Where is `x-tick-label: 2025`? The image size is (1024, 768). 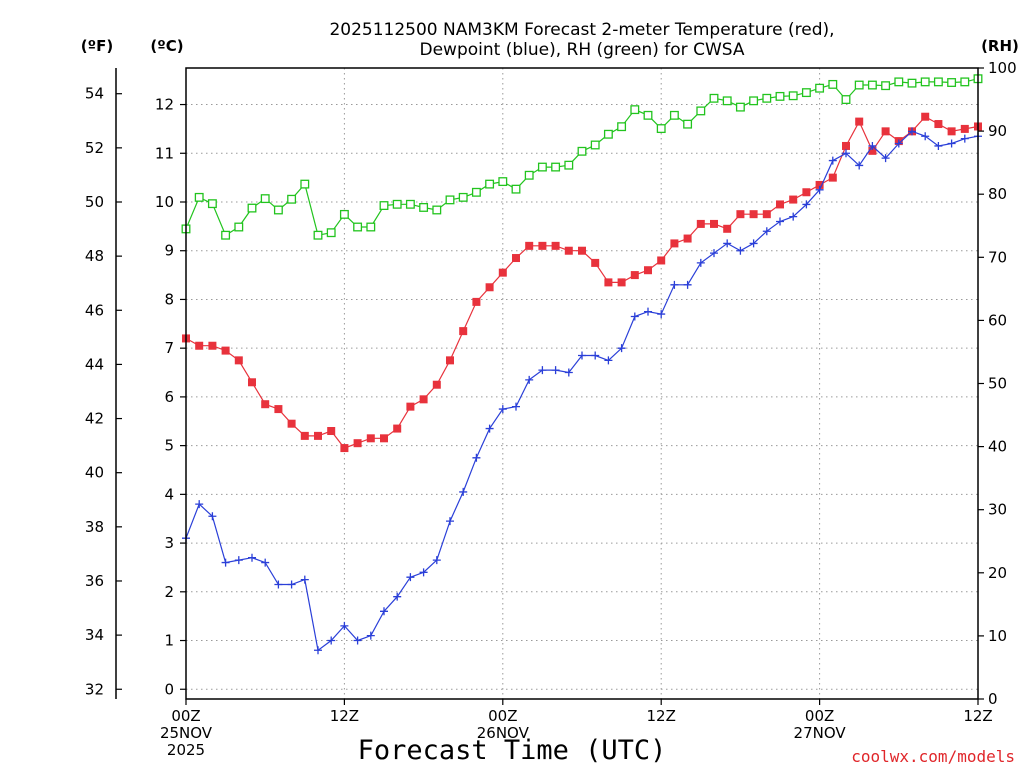 x-tick-label: 2025 is located at coordinates (186, 750).